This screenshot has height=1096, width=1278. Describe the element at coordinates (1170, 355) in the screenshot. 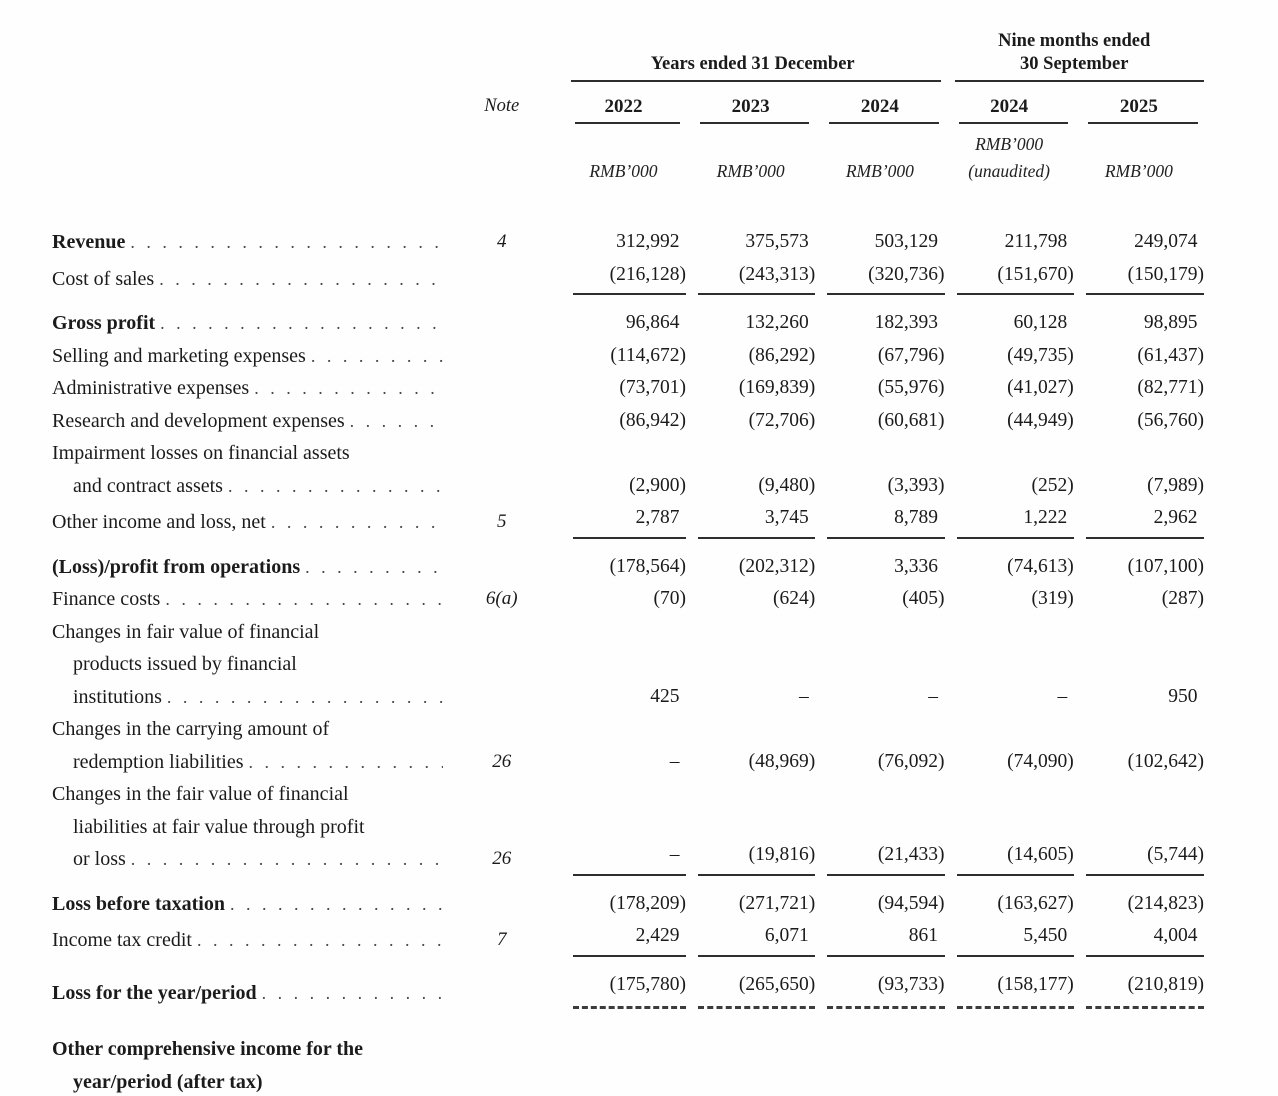

I see `value-text: (61,437)` at that location.